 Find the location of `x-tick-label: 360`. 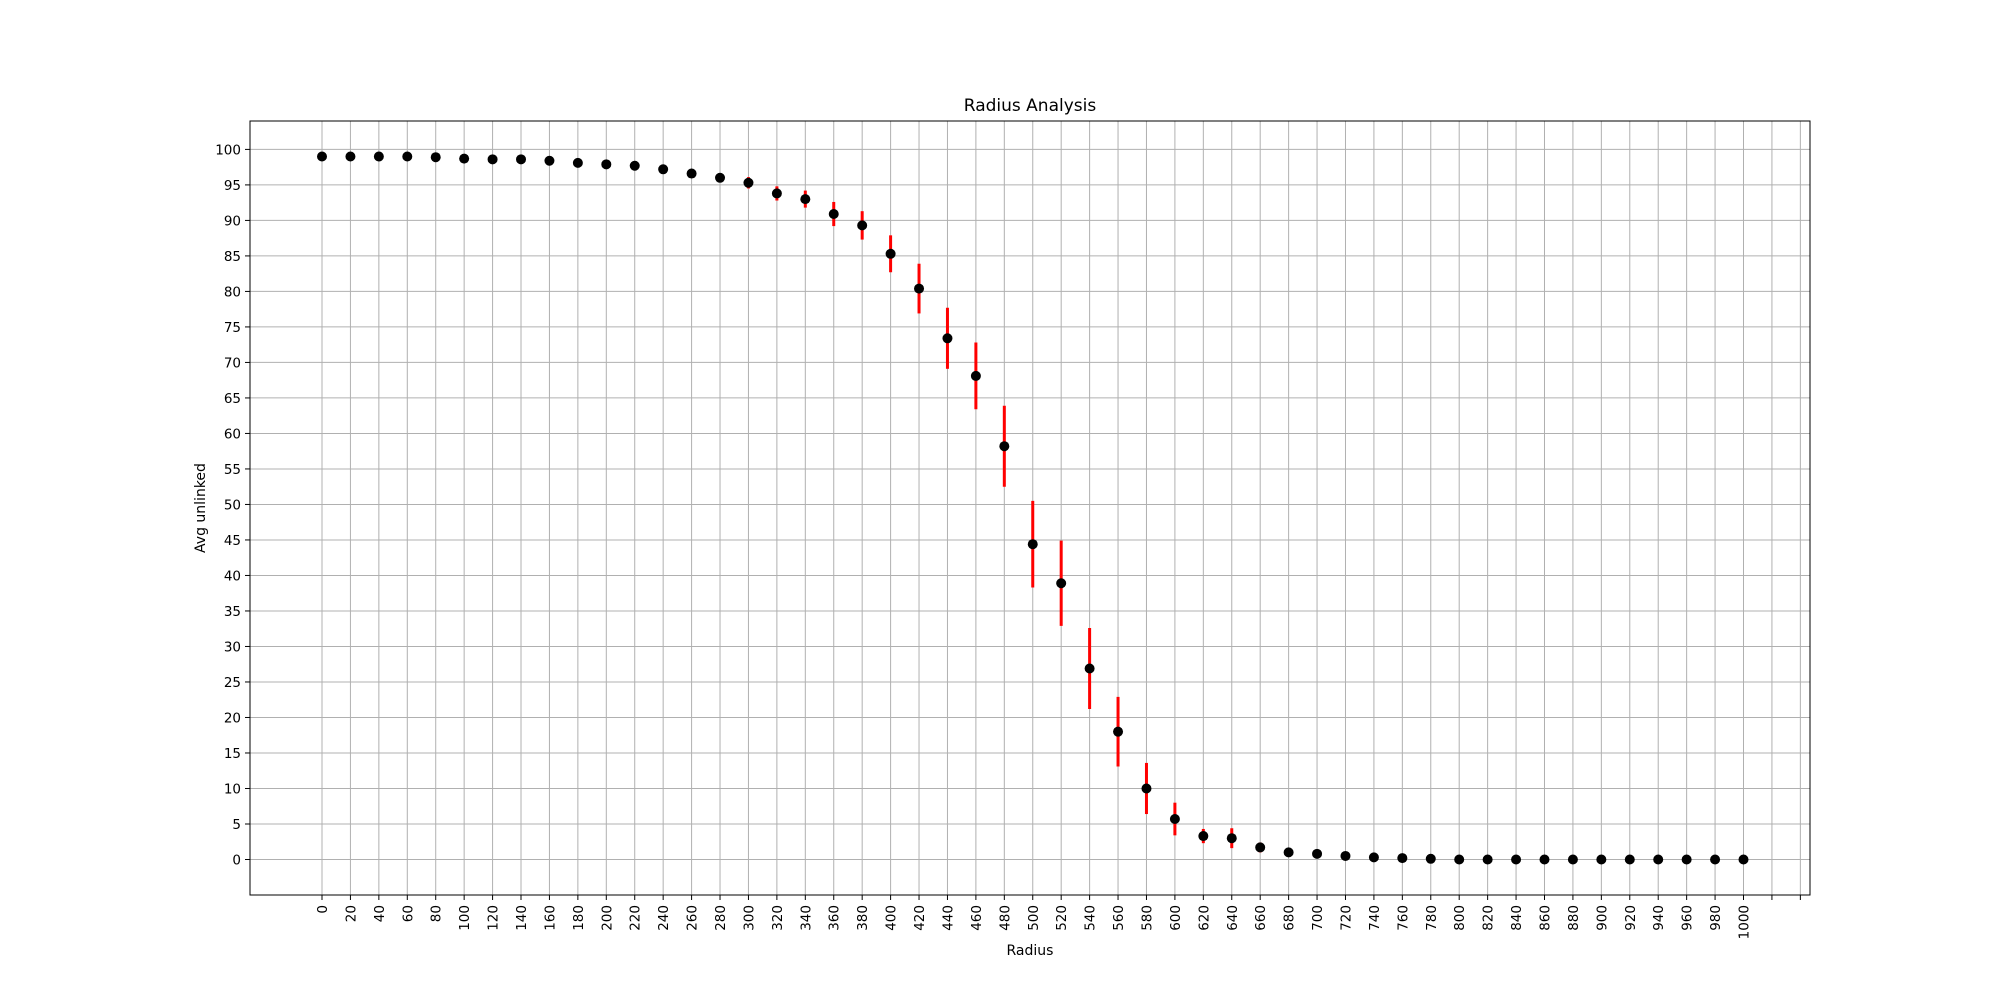

x-tick-label: 360 is located at coordinates (835, 918).